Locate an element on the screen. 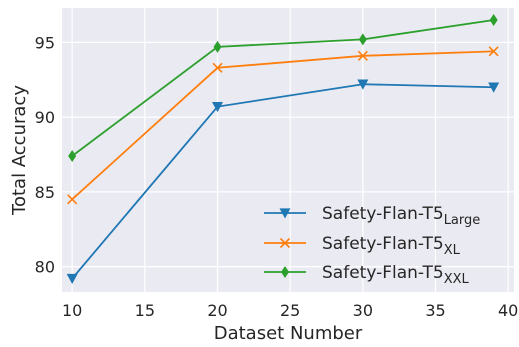 This screenshot has width=519, height=347. x-tick-label: 25 is located at coordinates (290, 310).